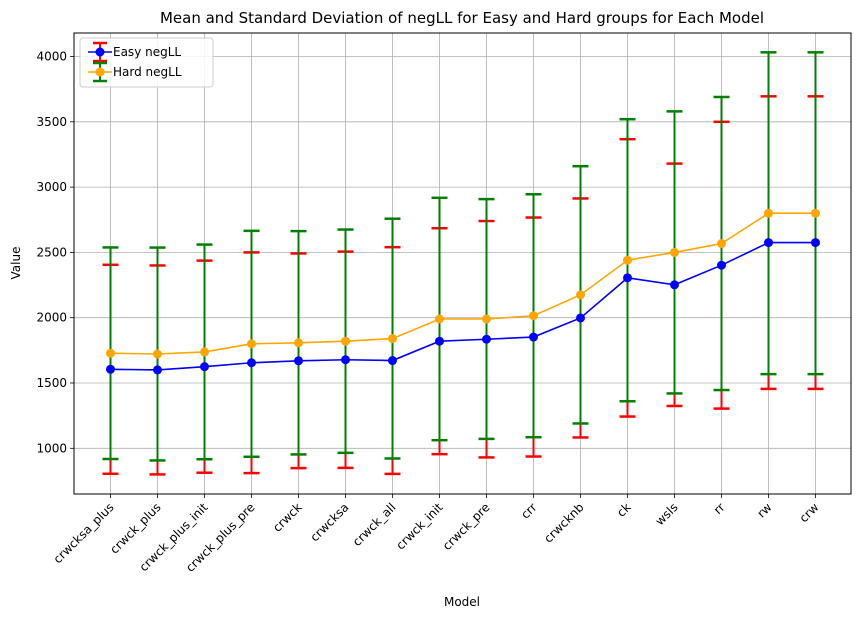 The width and height of the screenshot is (859, 618). What do you see at coordinates (135, 62) in the screenshot?
I see `legend-entries: Easy negLL Hard negLL` at bounding box center [135, 62].